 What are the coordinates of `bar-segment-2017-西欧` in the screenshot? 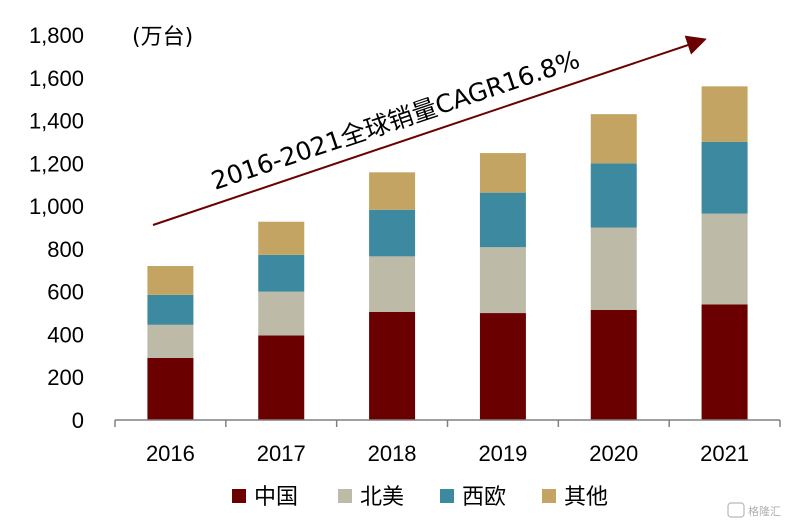 It's located at (281, 273).